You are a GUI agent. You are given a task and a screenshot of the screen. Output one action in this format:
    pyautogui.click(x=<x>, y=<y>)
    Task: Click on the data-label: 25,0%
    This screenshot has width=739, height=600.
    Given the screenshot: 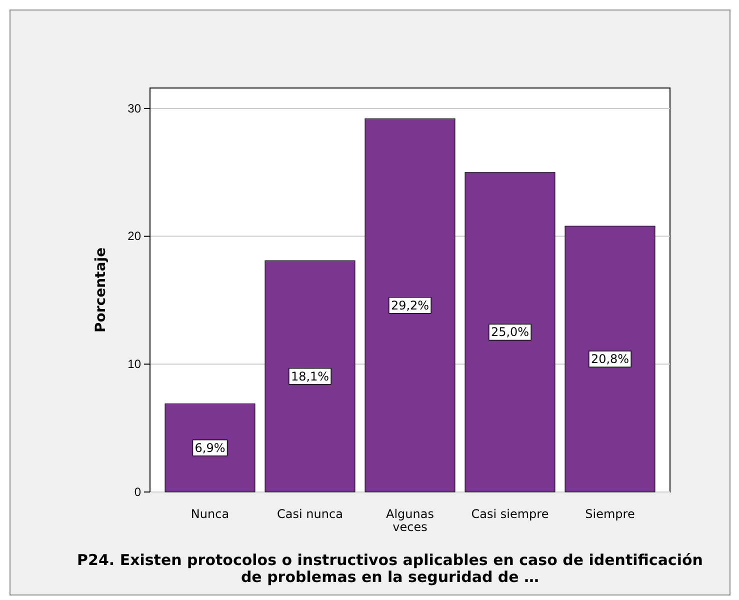 What is the action you would take?
    pyautogui.click(x=510, y=332)
    